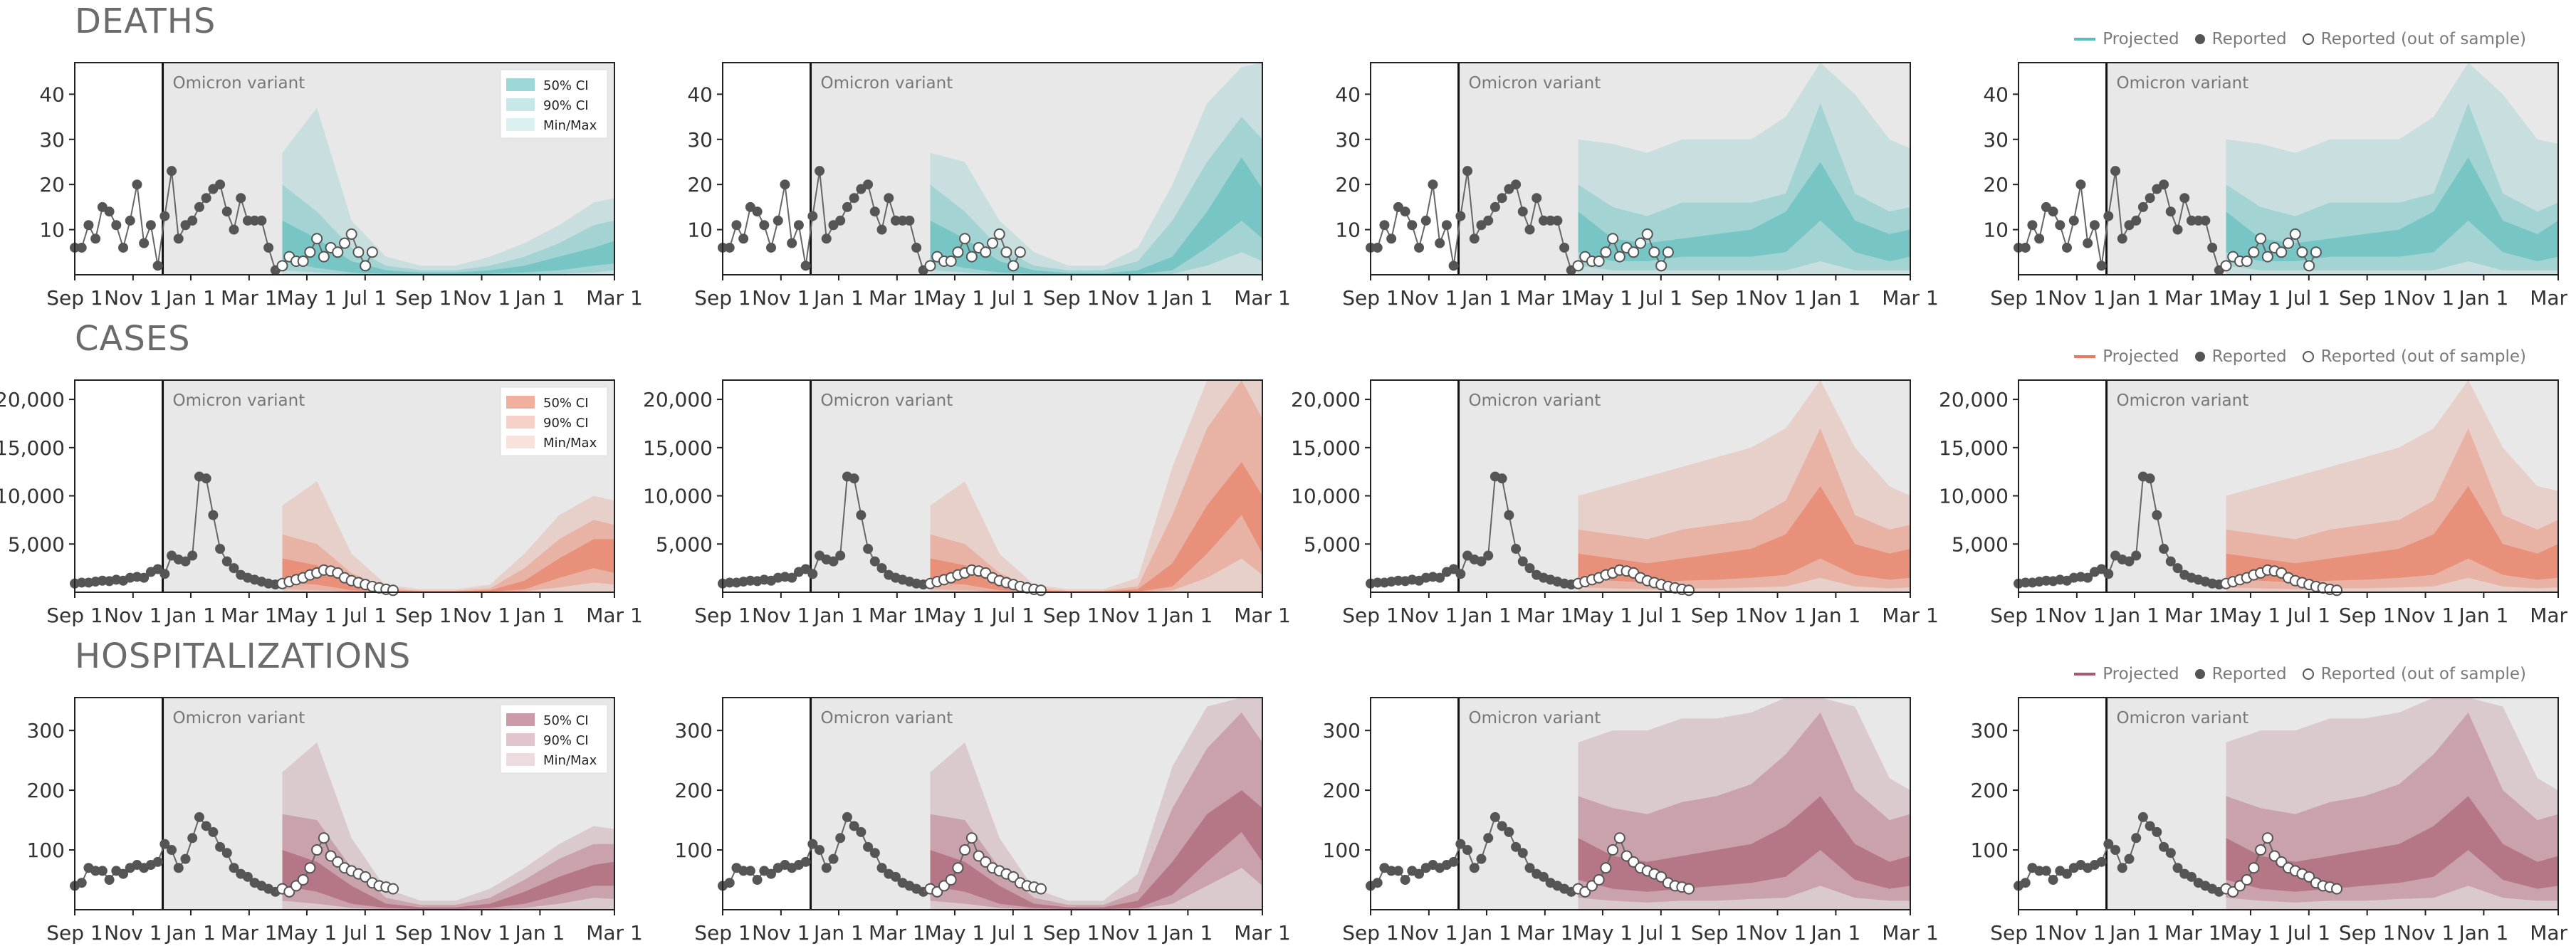 This screenshot has height=951, width=2576. What do you see at coordinates (1535, 83) in the screenshot?
I see `event-label: Omicron variant` at bounding box center [1535, 83].